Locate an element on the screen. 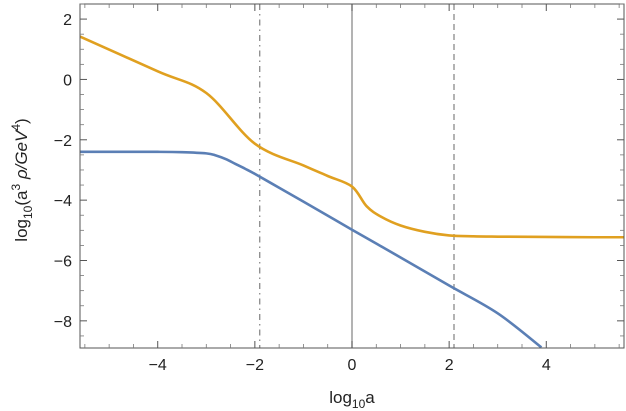 The height and width of the screenshot is (411, 626). y-tick-label: −8 is located at coordinates (63, 322).